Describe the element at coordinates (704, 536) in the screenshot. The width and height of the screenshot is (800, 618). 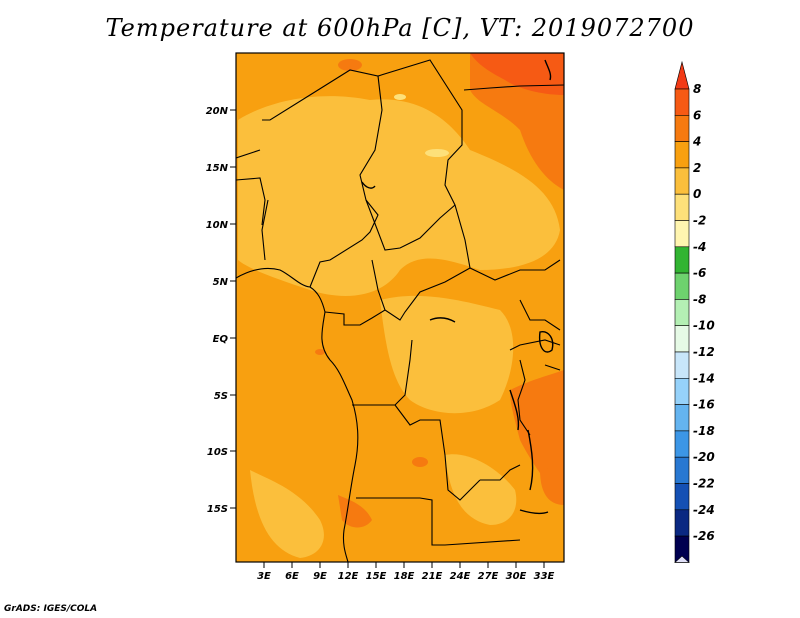
I see `colorbar-label: -26` at that location.